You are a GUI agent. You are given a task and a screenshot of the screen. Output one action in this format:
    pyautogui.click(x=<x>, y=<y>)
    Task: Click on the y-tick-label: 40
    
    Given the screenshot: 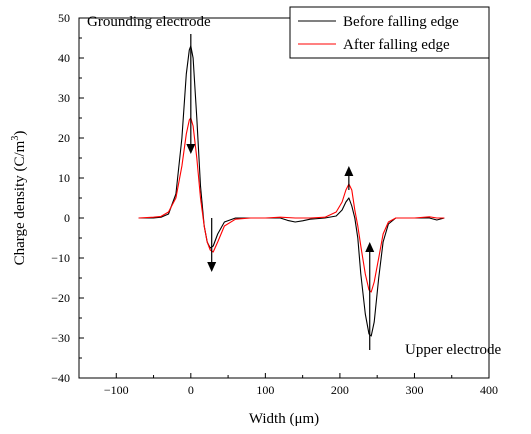 What is the action you would take?
    pyautogui.click(x=64, y=58)
    